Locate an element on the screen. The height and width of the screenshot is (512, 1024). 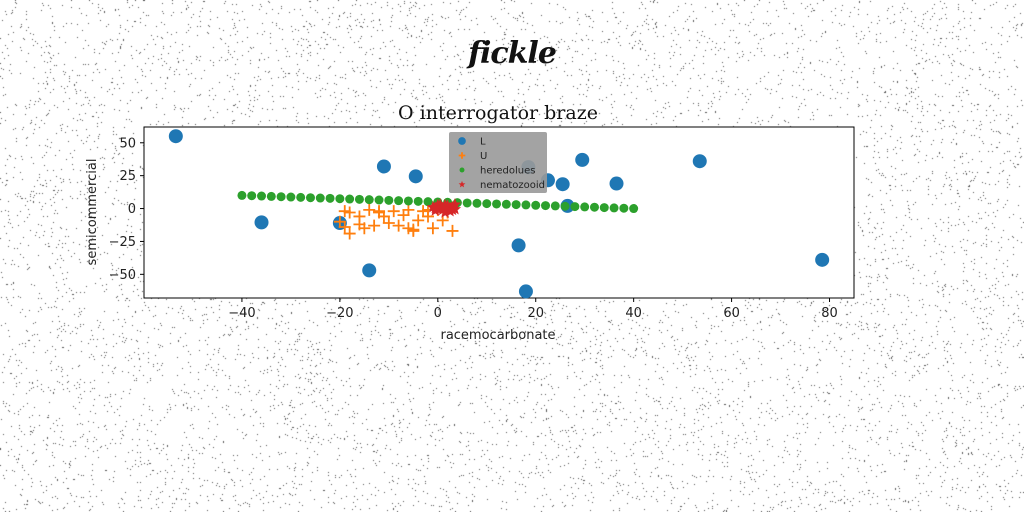
chart-title: O interrogator braze is located at coordinates (498, 113).